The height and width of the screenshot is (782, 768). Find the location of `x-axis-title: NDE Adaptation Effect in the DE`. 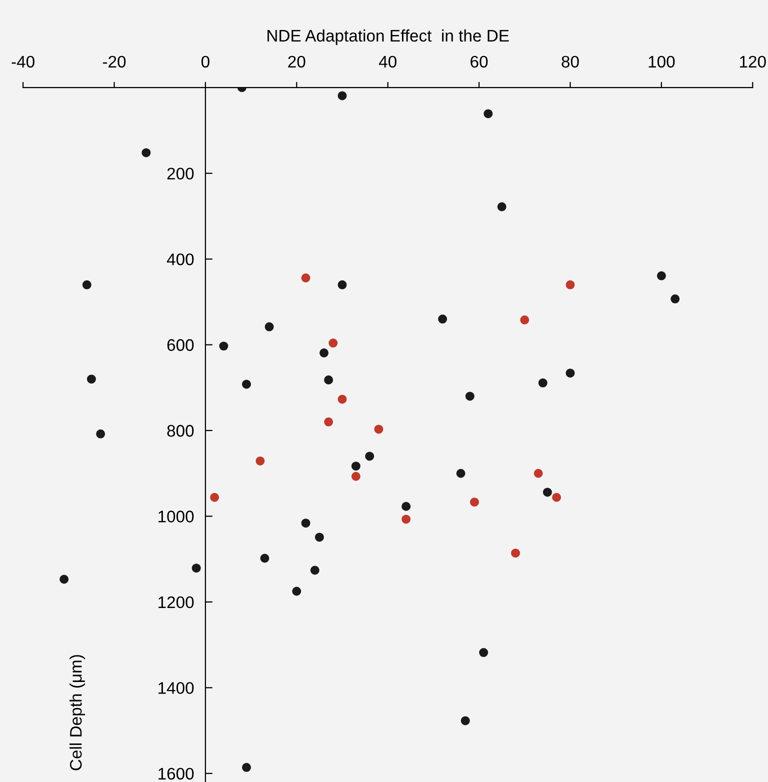

x-axis-title: NDE Adaptation Effect in the DE is located at coordinates (388, 37).